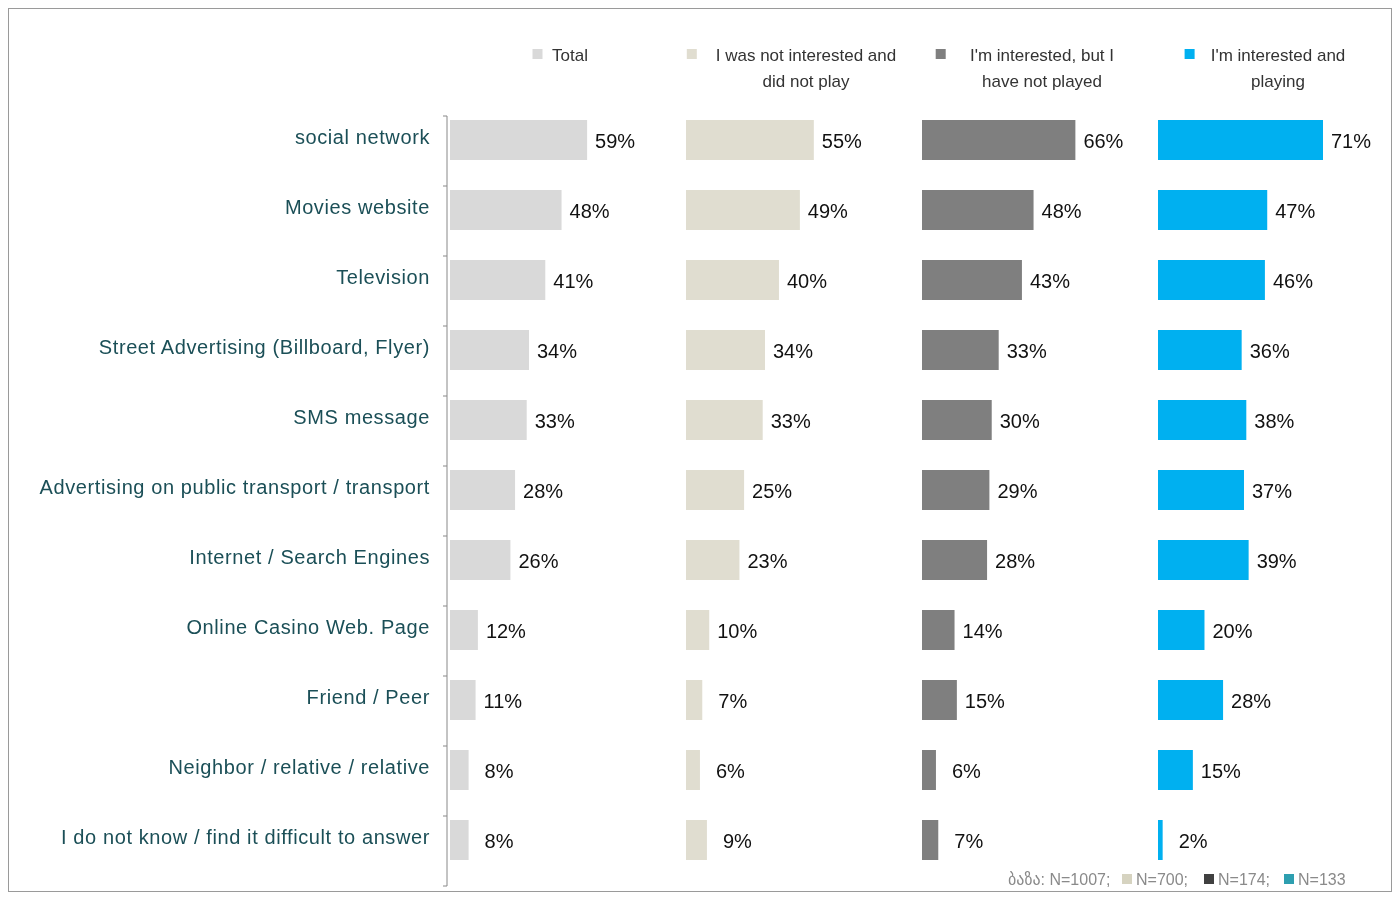  Describe the element at coordinates (1232, 631) in the screenshot. I see `data-label: 20%` at that location.